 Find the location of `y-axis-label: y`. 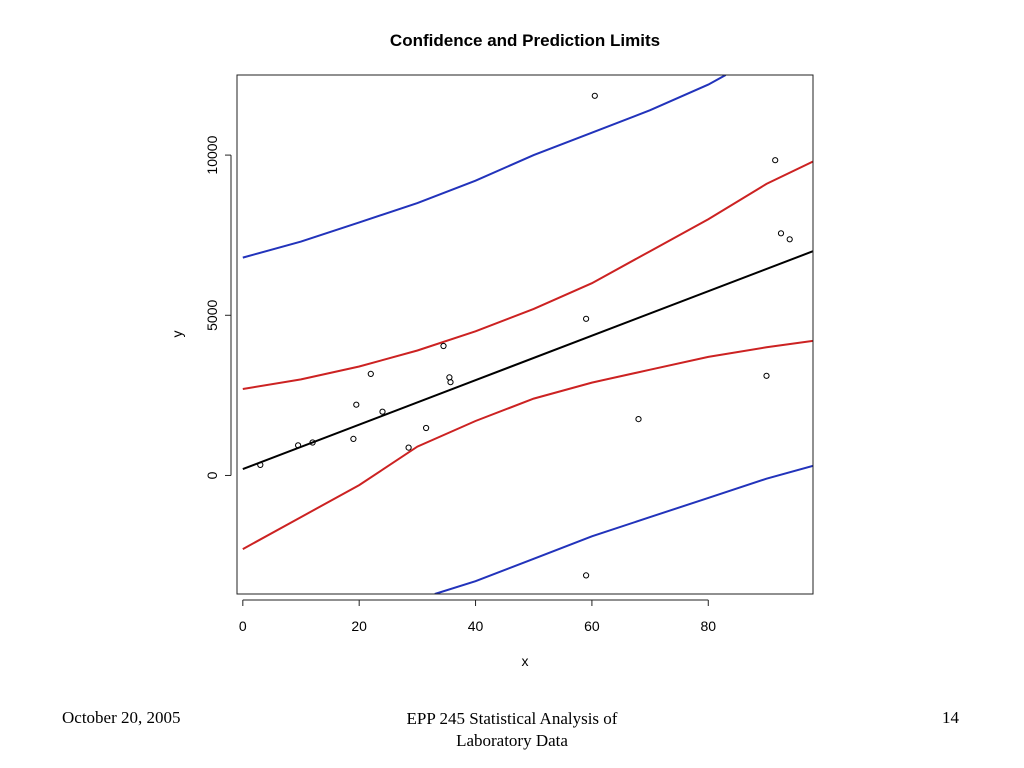

y-axis-label: y is located at coordinates (177, 334).